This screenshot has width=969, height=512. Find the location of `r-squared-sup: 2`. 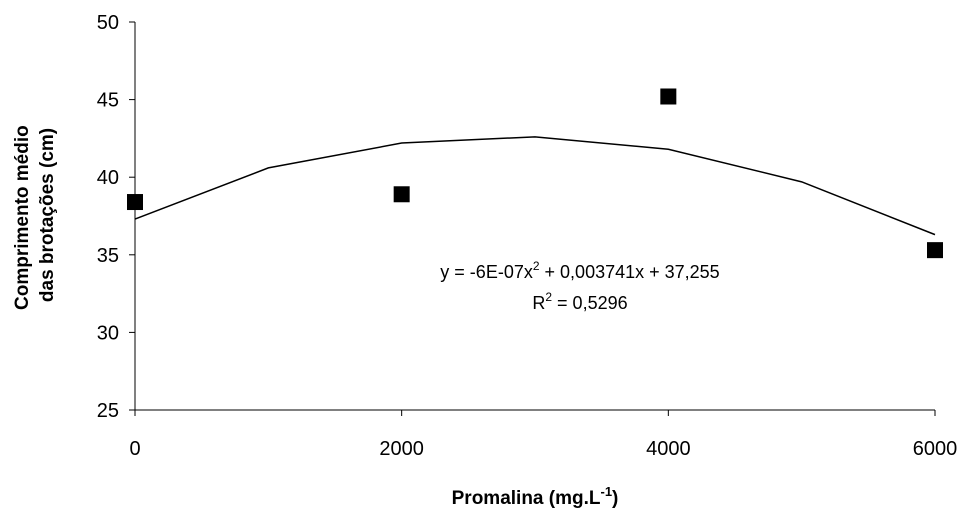

r-squared-sup: 2 is located at coordinates (548, 297).